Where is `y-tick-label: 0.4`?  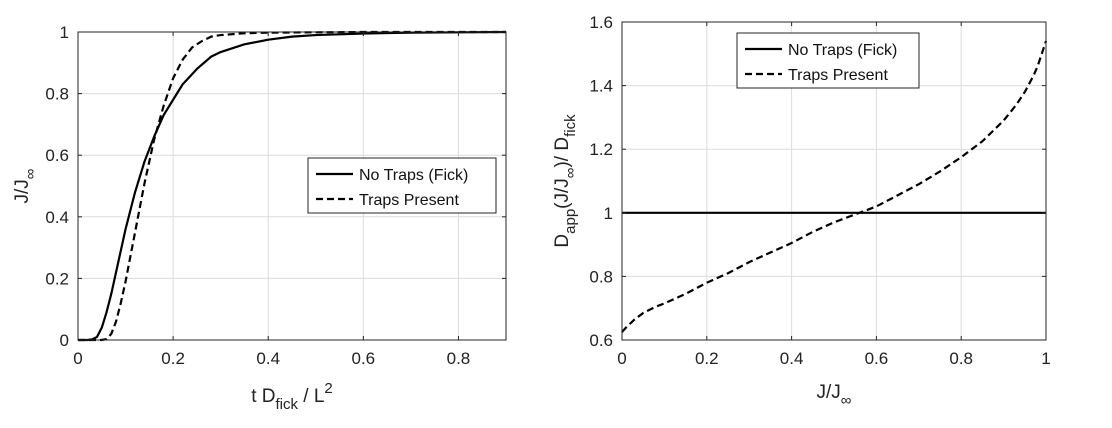
y-tick-label: 0.4 is located at coordinates (57, 217).